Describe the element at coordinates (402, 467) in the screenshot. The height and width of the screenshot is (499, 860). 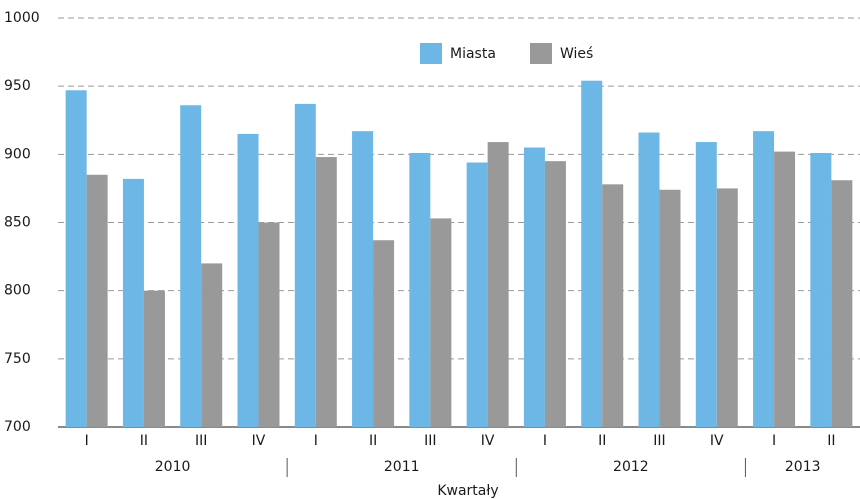
I see `year-label: 2011` at that location.